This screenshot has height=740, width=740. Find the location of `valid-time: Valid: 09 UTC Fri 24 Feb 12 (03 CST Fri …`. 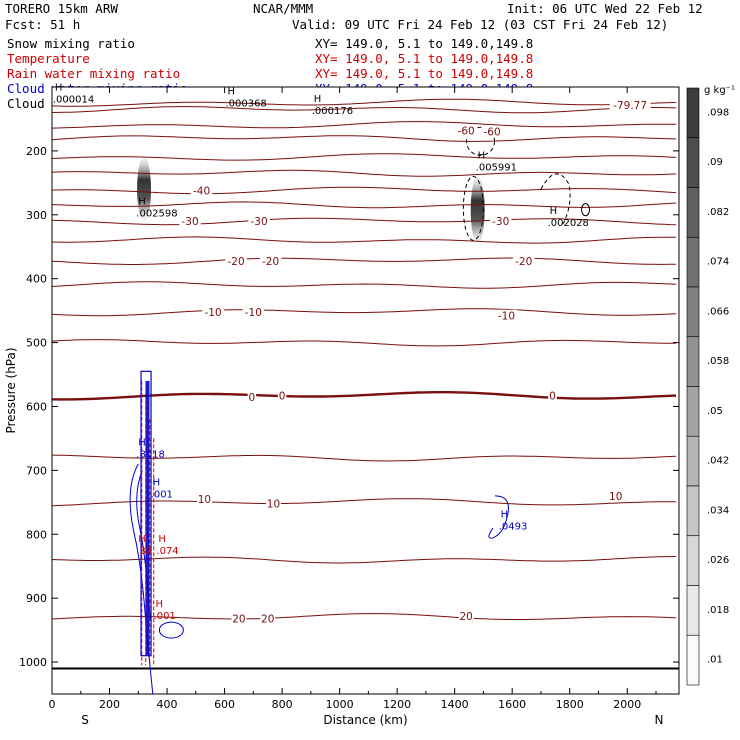

valid-time: Valid: 09 UTC Fri 24 Feb 12 (03 CST Fri … is located at coordinates (480, 24).